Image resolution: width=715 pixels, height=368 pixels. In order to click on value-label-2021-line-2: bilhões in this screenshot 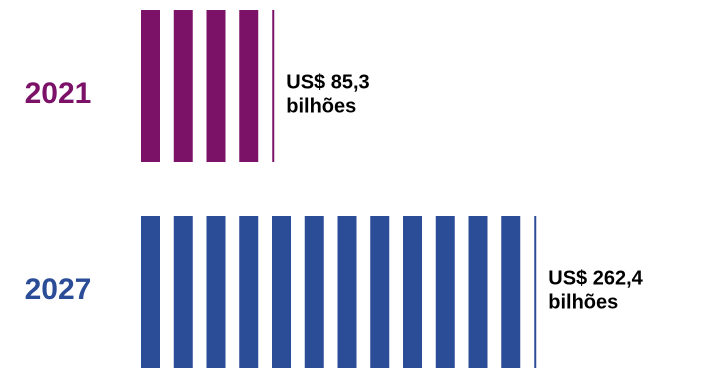, I will do `click(321, 106)`.